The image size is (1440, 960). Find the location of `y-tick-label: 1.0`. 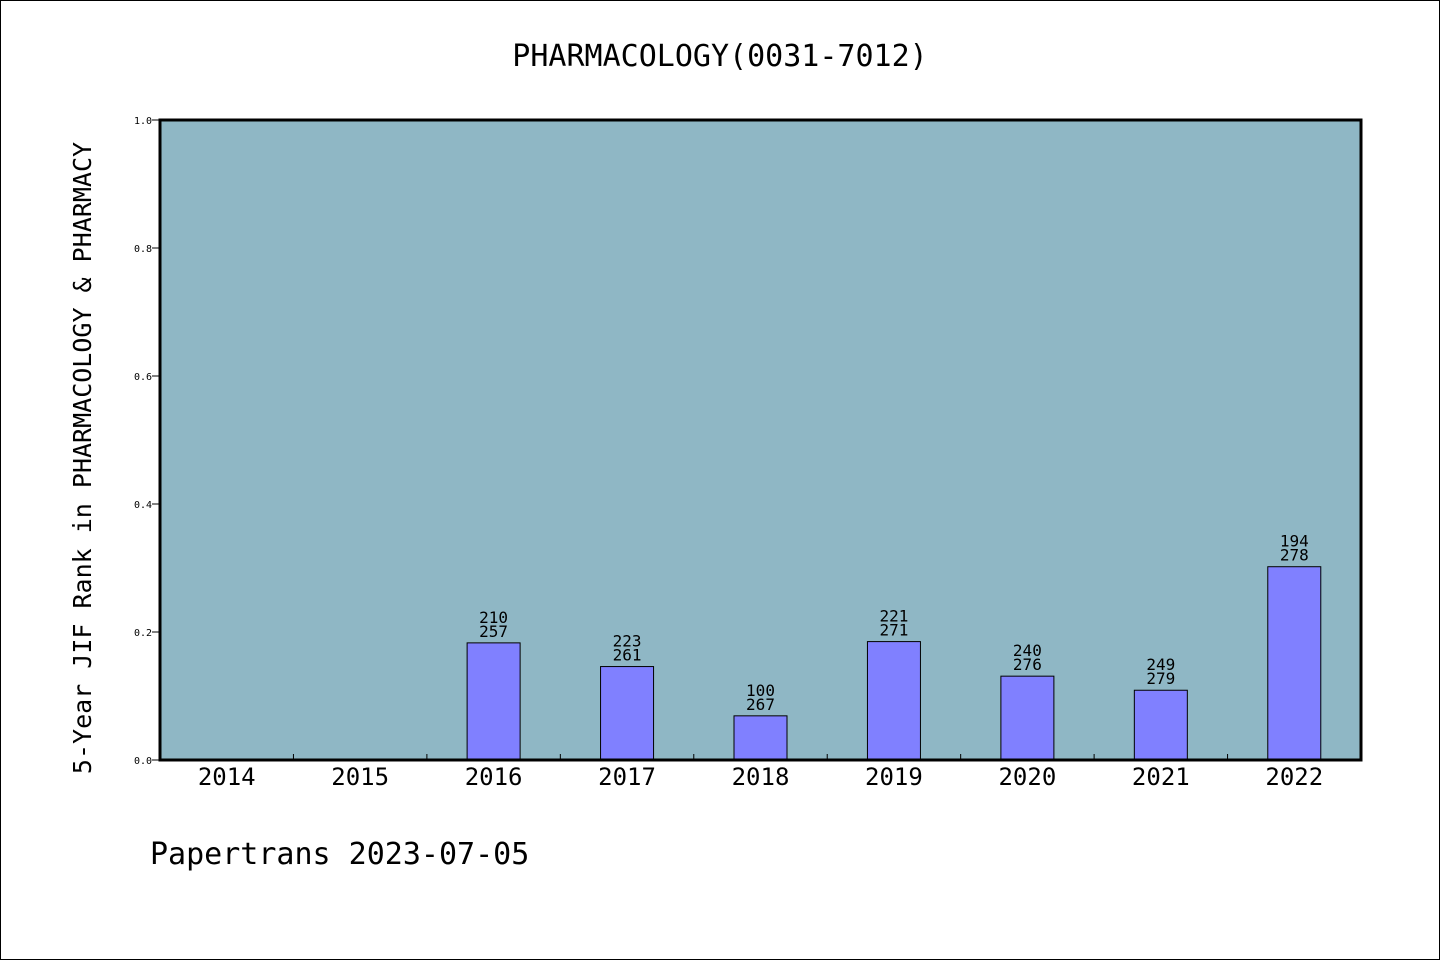

y-tick-label: 1.0 is located at coordinates (143, 121).